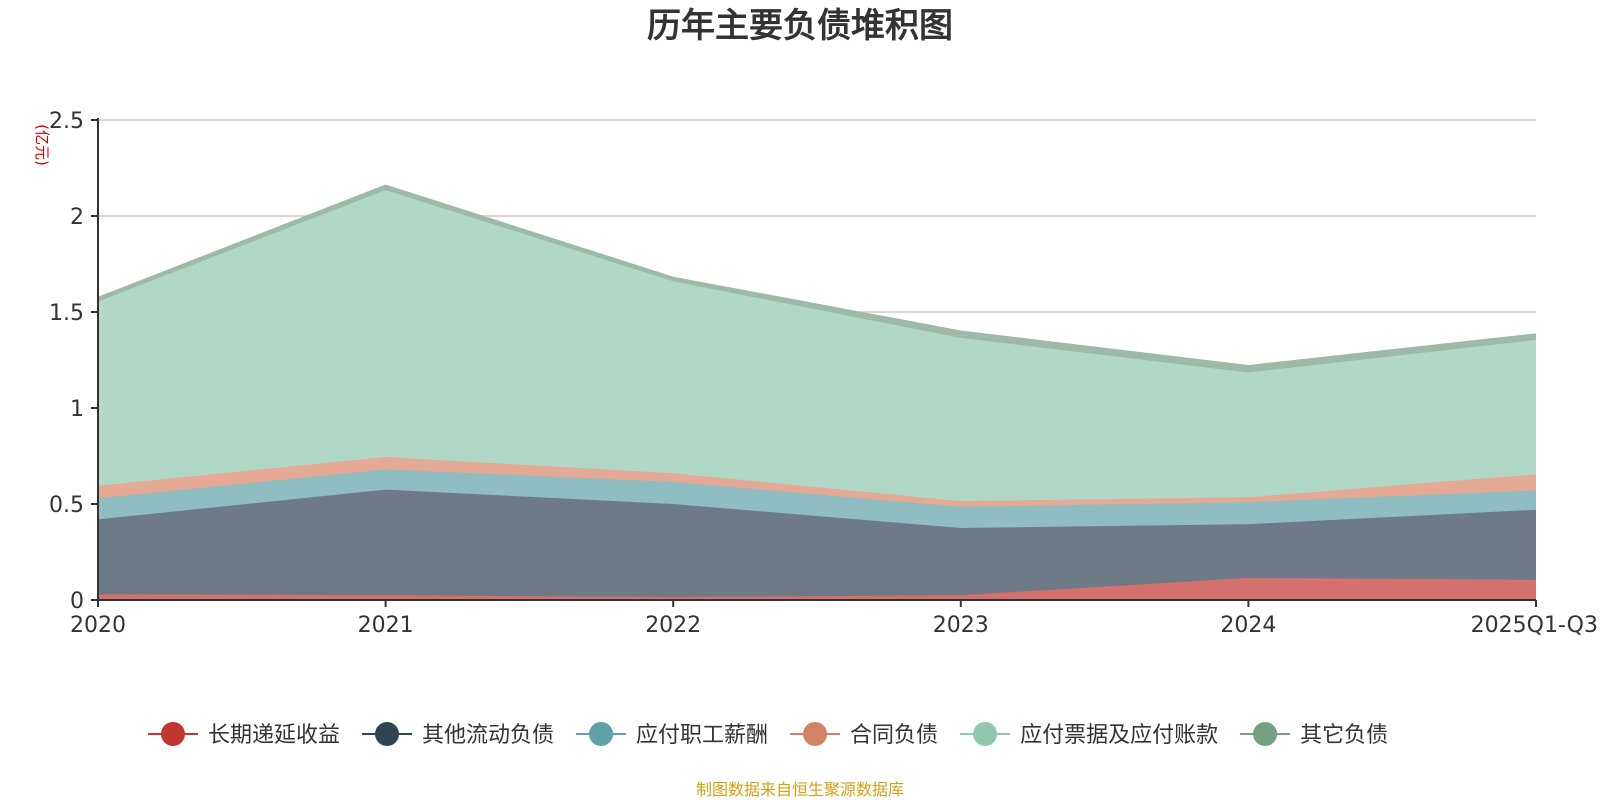 The image size is (1600, 800). I want to click on y-axis-unit: (亿元), so click(42, 145).